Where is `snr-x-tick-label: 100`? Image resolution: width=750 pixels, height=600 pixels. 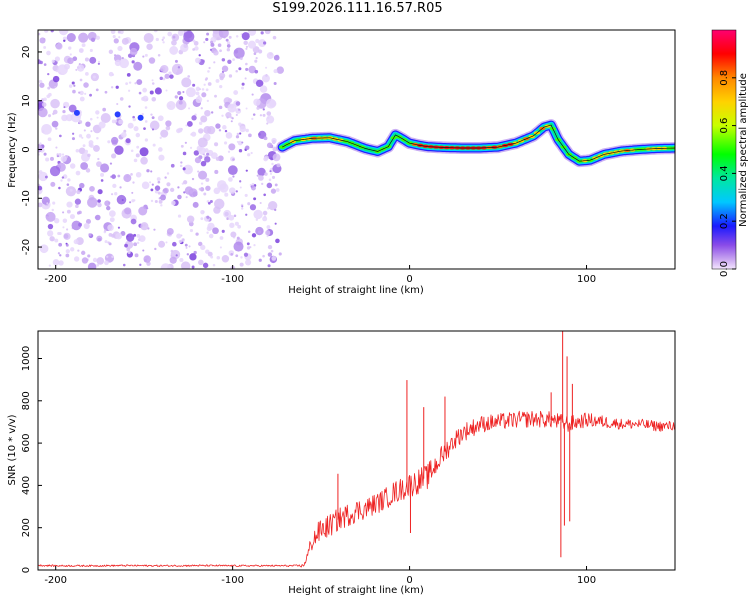 snr-x-tick-label: 100 is located at coordinates (586, 580).